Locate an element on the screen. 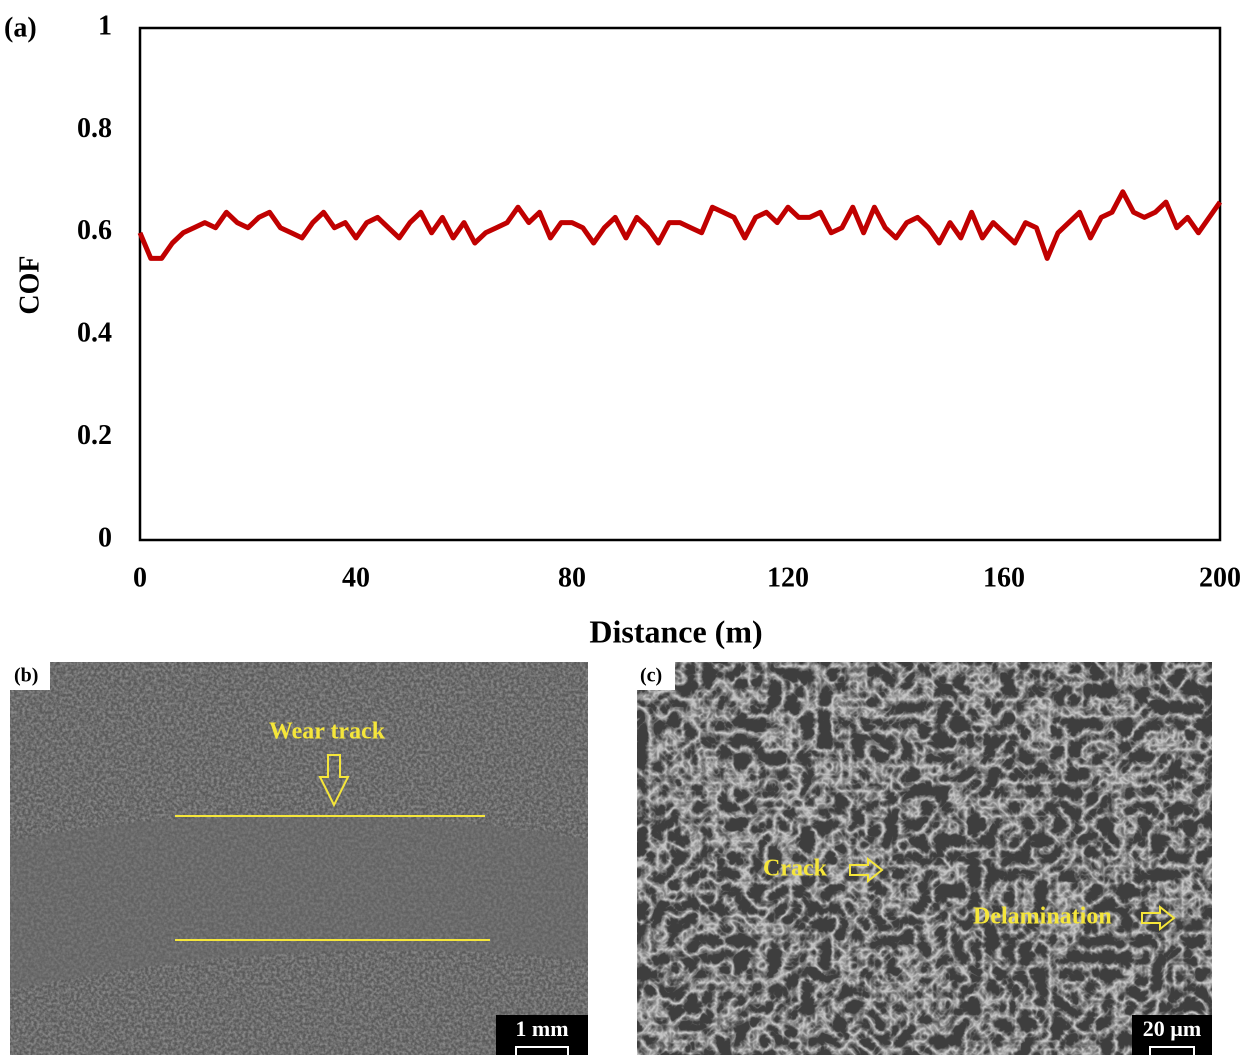 The height and width of the screenshot is (1055, 1247). annotation: Wear track is located at coordinates (327, 732).